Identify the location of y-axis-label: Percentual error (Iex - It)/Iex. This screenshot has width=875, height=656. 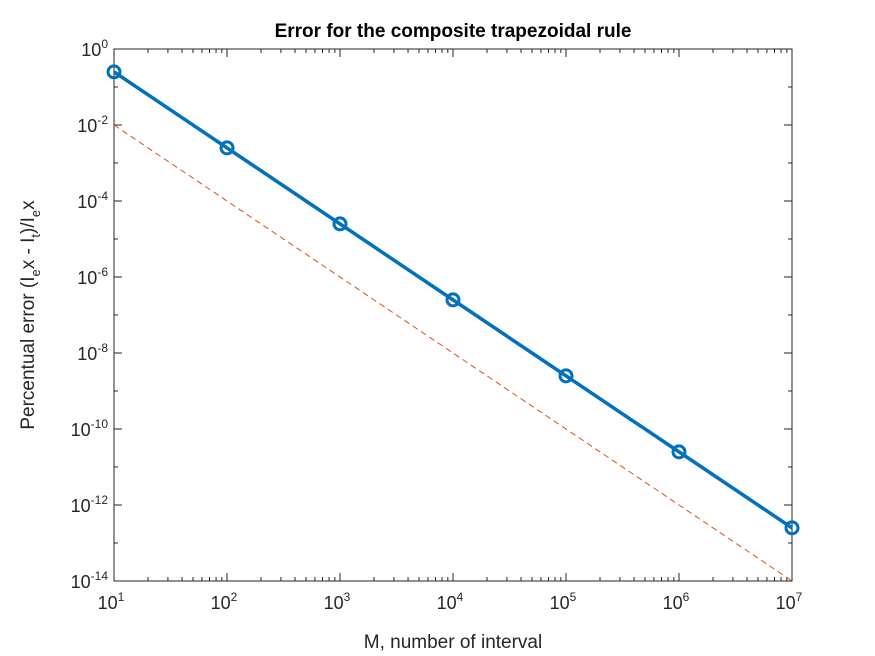
(30, 315).